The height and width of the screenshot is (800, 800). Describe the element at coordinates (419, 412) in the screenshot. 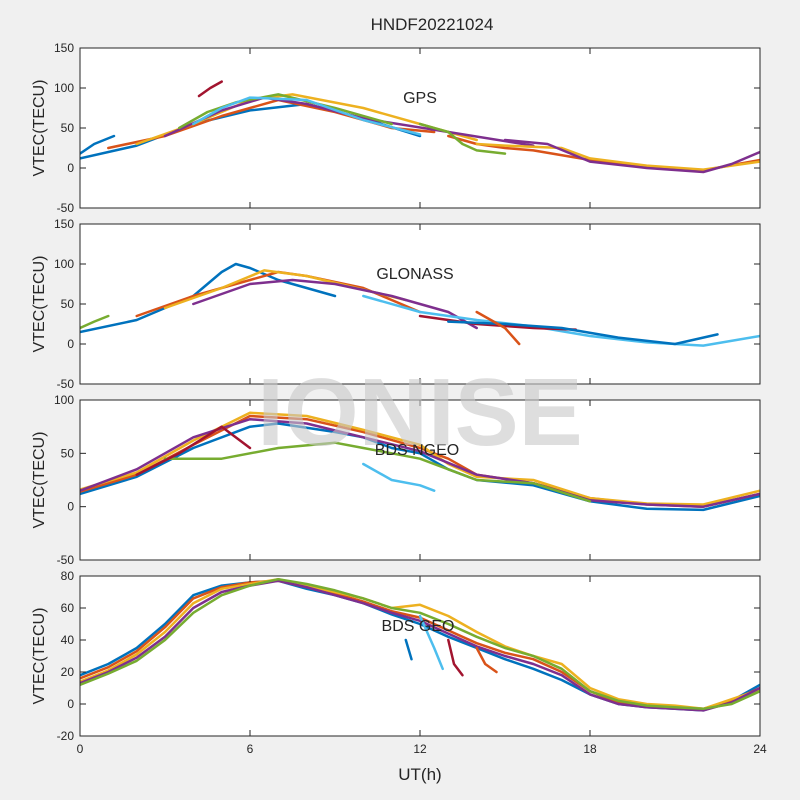

I see `watermark: IONISE` at that location.